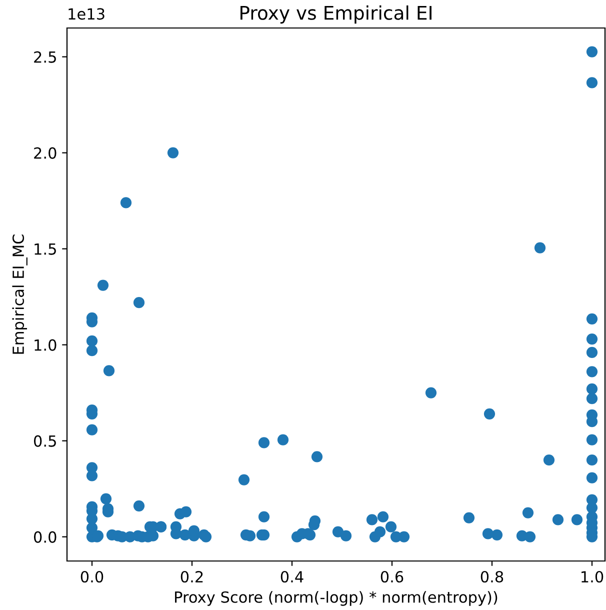 Image resolution: width=606 pixels, height=610 pixels. I want to click on chart-title: Proxy vs Empirical EI, so click(336, 14).